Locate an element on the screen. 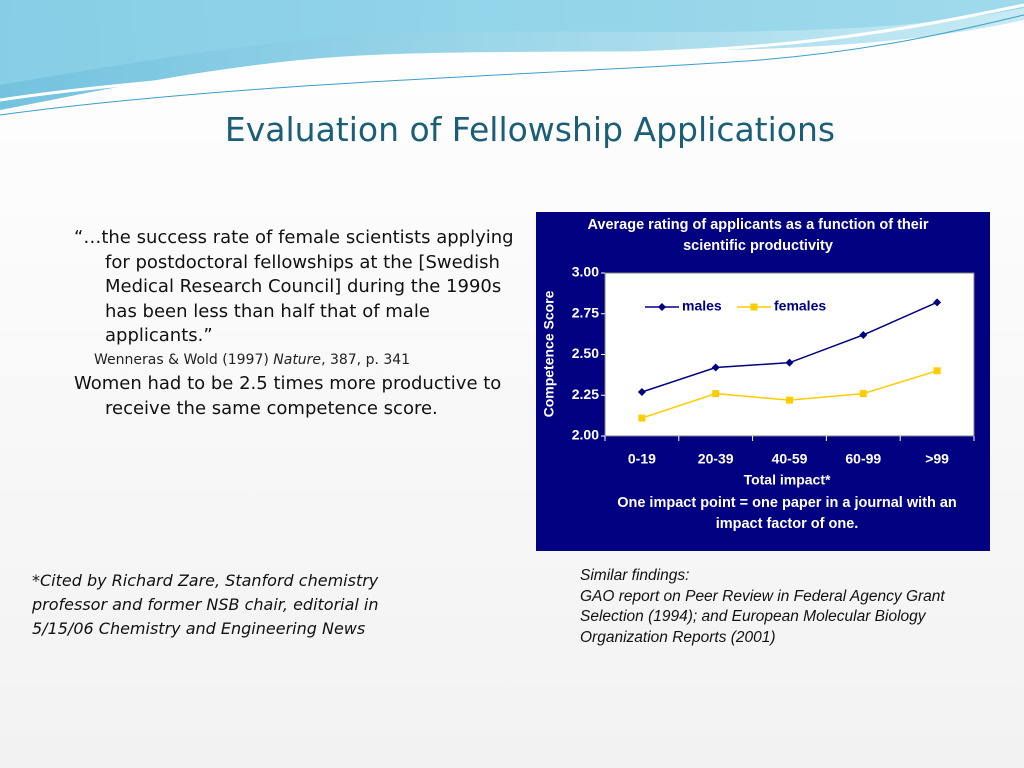  y-tick-label: 2.00 is located at coordinates (585, 435).